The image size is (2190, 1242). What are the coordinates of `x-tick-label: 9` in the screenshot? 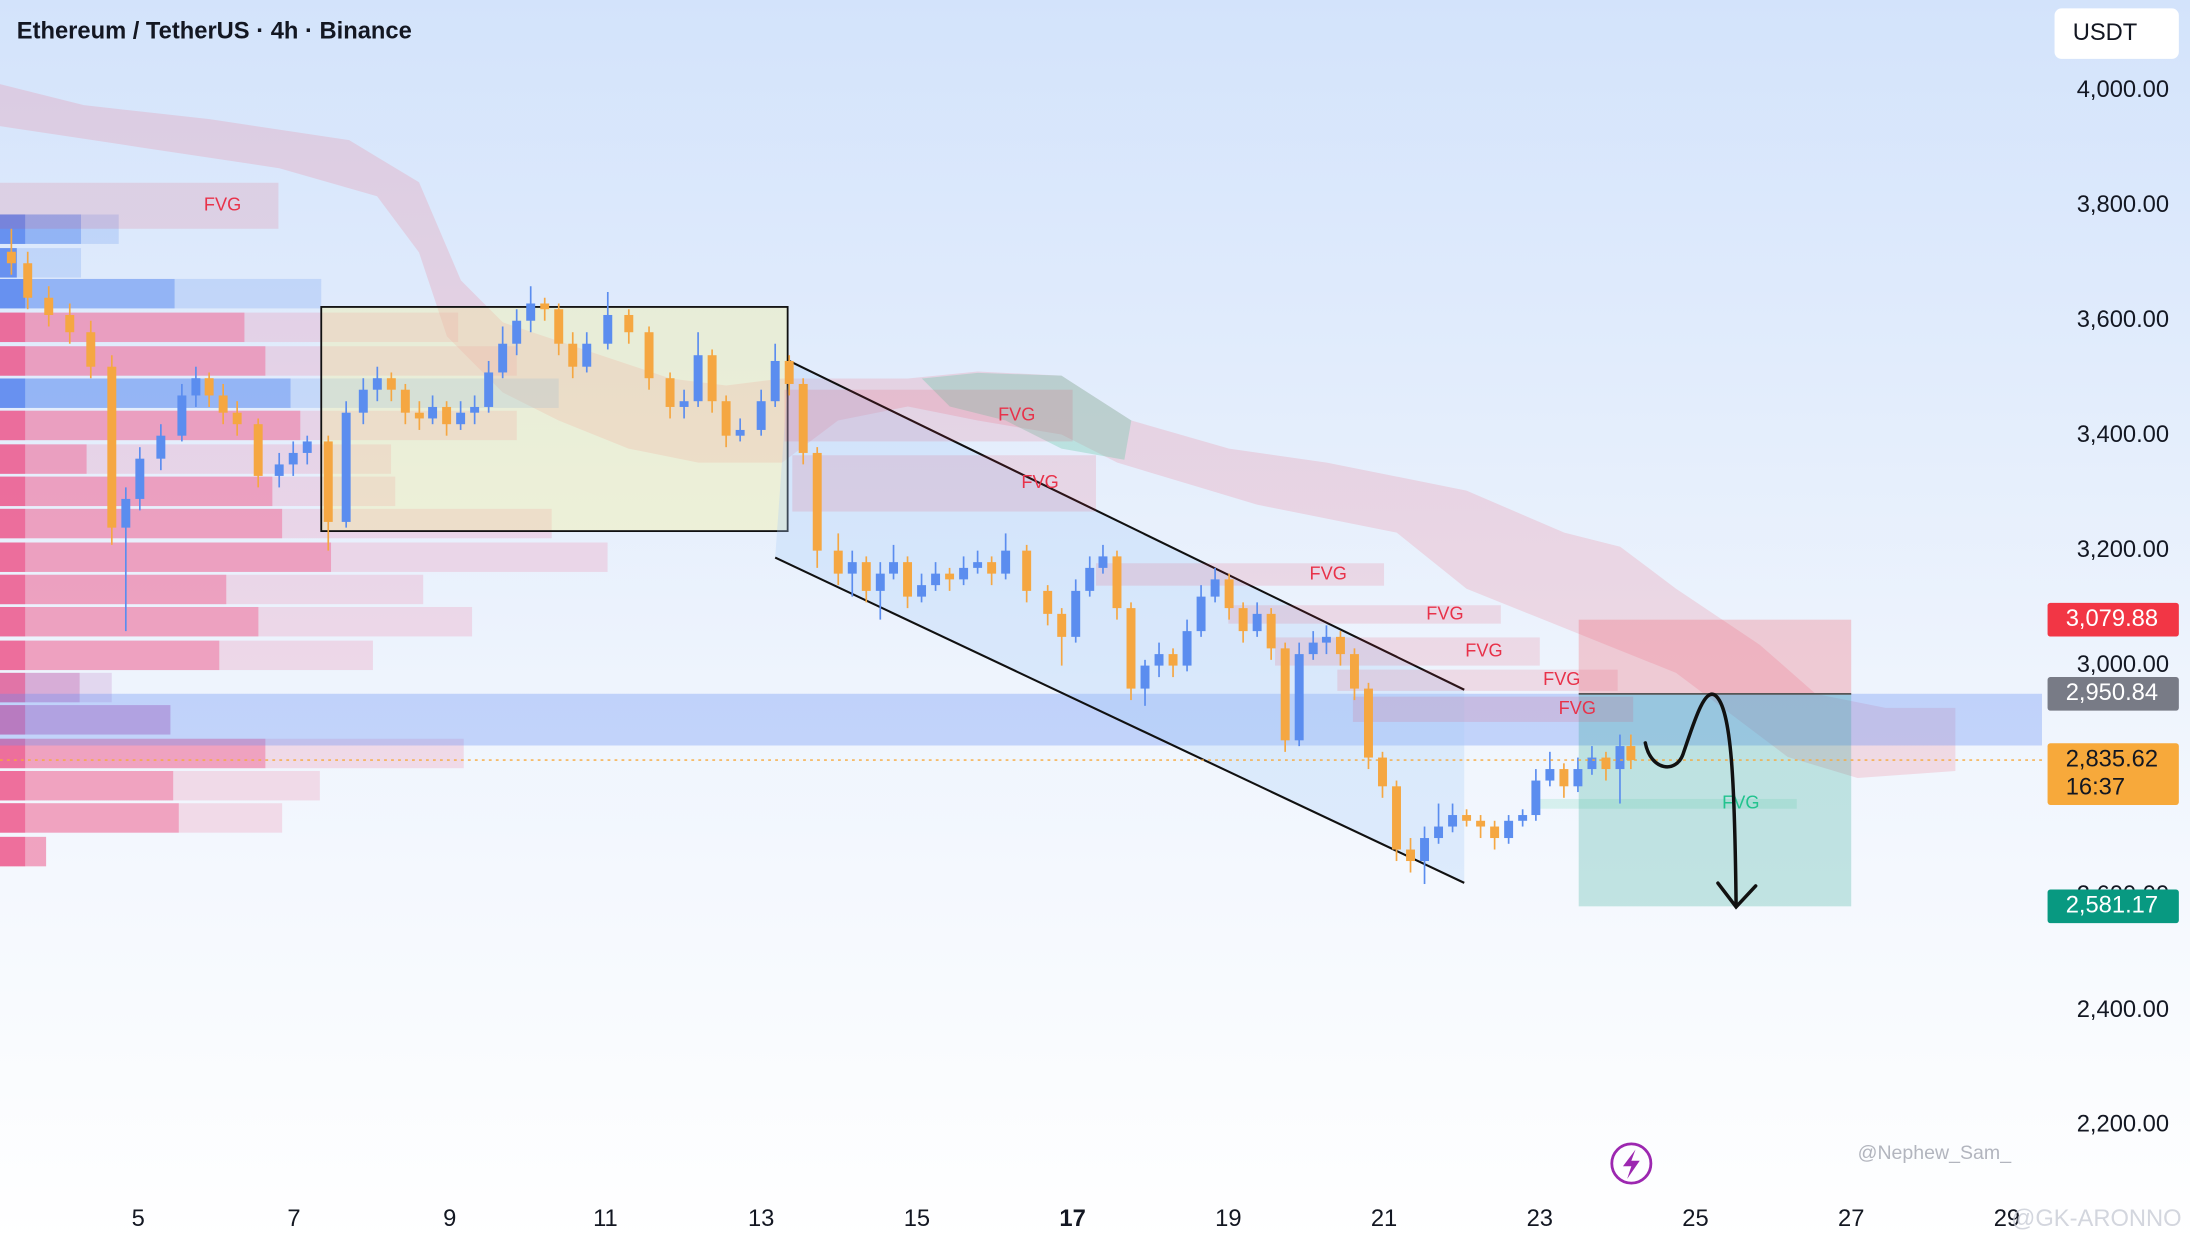 It's located at (449, 1218).